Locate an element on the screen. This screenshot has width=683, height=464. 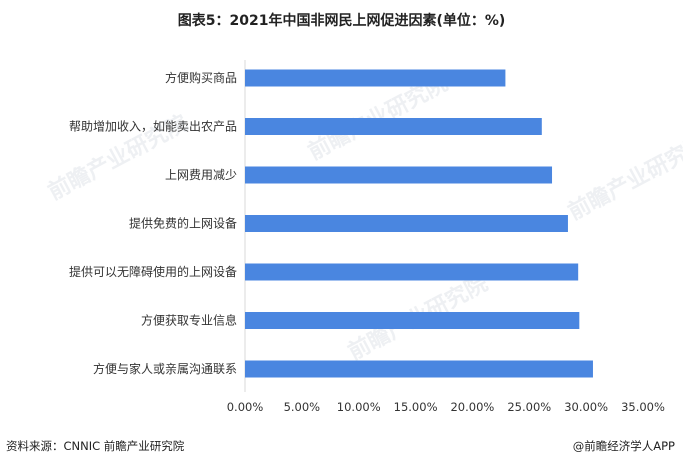
category-label: 帮助增加收入，如能卖出农产品 is located at coordinates (153, 126).